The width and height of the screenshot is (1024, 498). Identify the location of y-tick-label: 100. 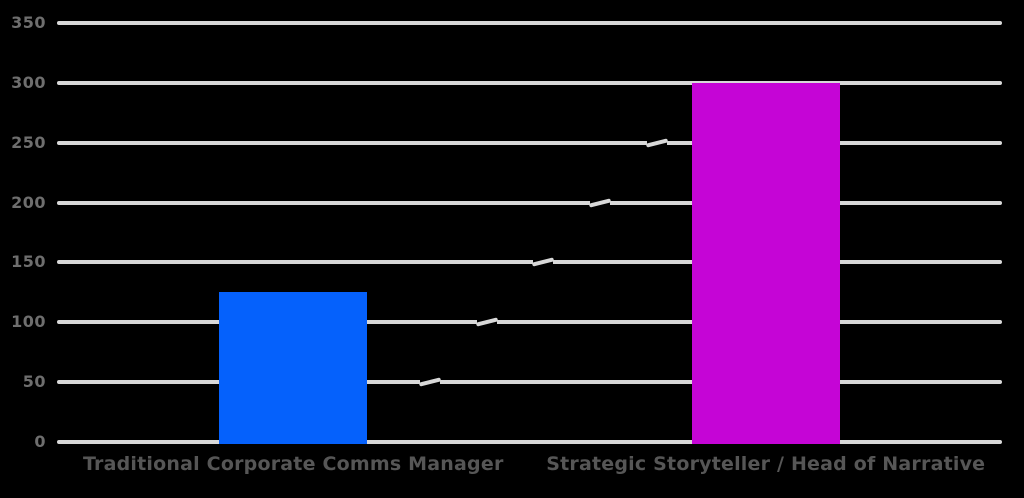
(28, 322).